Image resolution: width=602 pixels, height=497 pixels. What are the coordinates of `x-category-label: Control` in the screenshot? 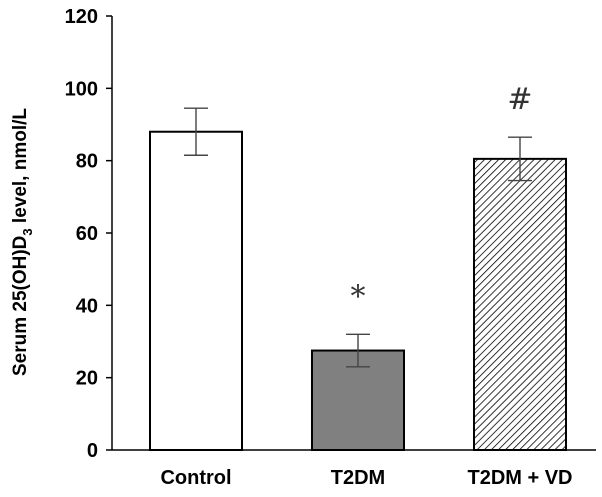 It's located at (195, 478).